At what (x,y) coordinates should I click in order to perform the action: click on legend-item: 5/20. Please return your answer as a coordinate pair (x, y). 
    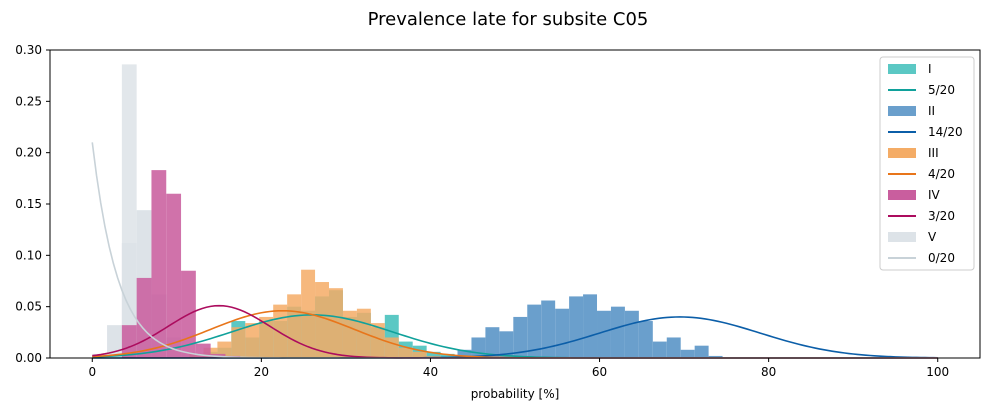
    Looking at the image, I should click on (921, 90).